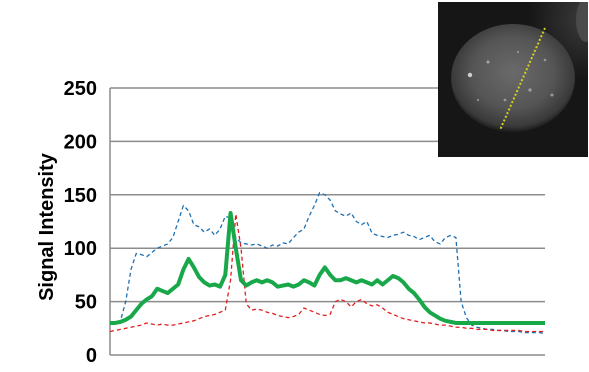 The height and width of the screenshot is (372, 589). I want to click on y-tick-label-100: 100, so click(80, 249).